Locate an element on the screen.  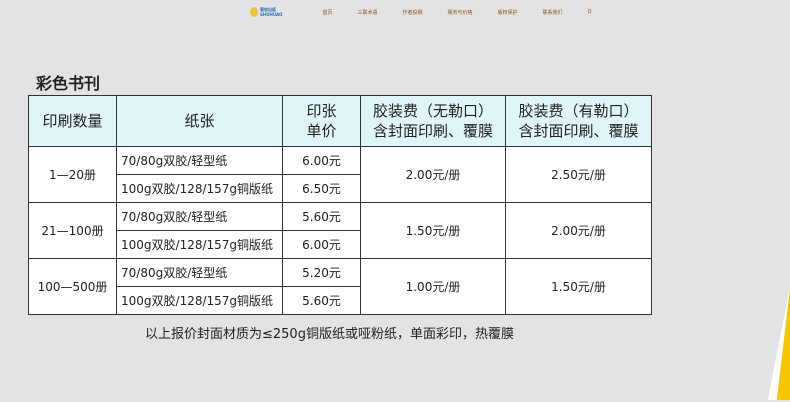
header-fee-flap: 胶装费（有勒口） 含封面印刷、覆膜 is located at coordinates (578, 121).